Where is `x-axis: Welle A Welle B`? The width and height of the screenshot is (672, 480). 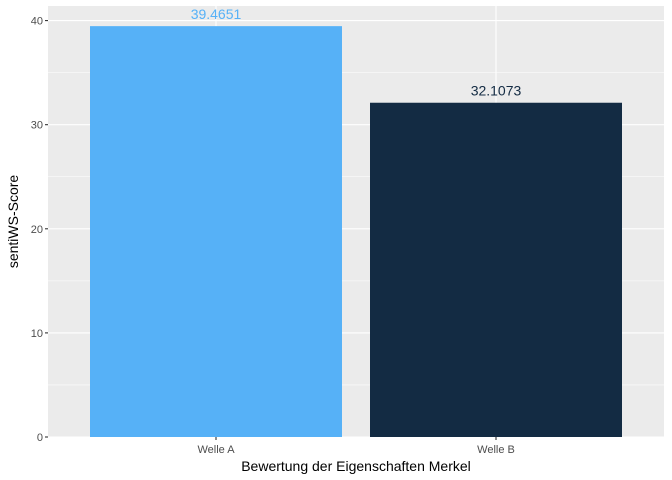 x-axis: Welle A Welle B is located at coordinates (356, 446).